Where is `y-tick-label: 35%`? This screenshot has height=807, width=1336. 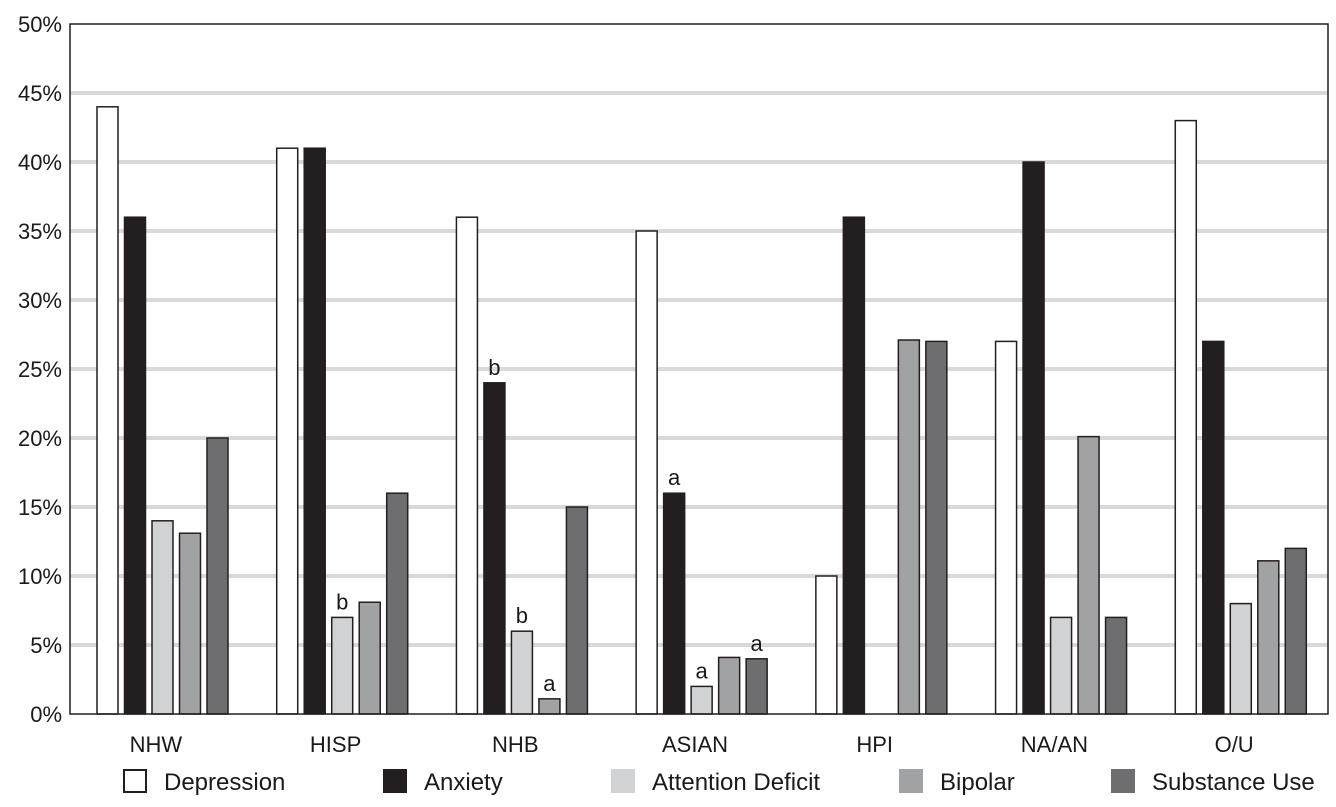 y-tick-label: 35% is located at coordinates (40, 231).